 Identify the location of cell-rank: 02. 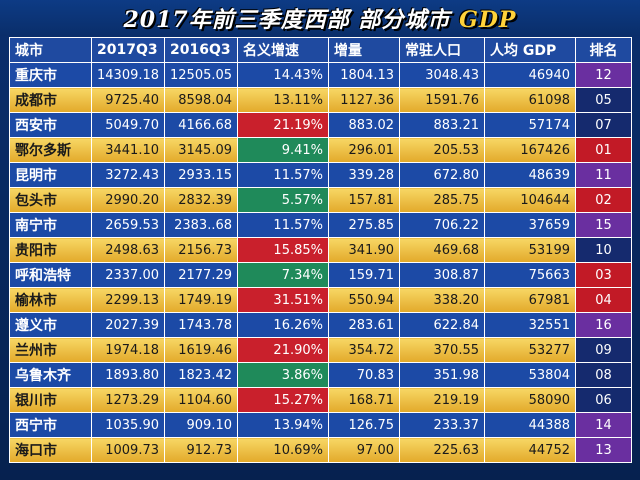
(603, 200).